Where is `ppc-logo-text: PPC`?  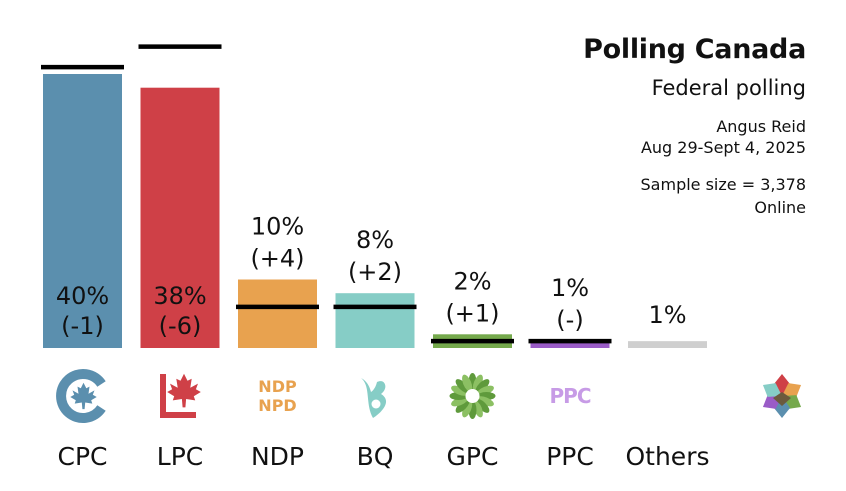 ppc-logo-text: PPC is located at coordinates (570, 396).